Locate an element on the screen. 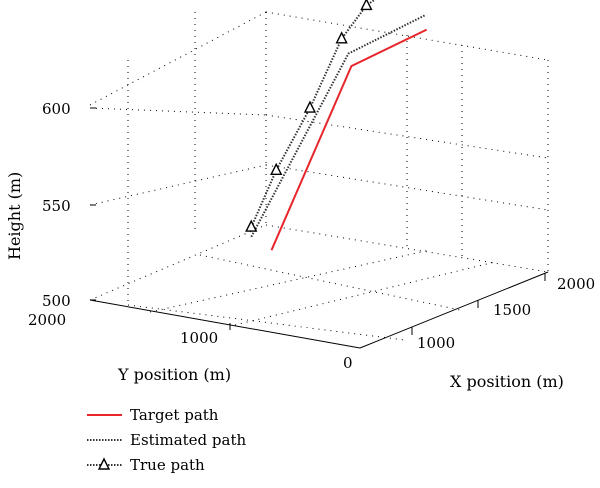  z-axis-label: Height (m) is located at coordinates (14, 216).